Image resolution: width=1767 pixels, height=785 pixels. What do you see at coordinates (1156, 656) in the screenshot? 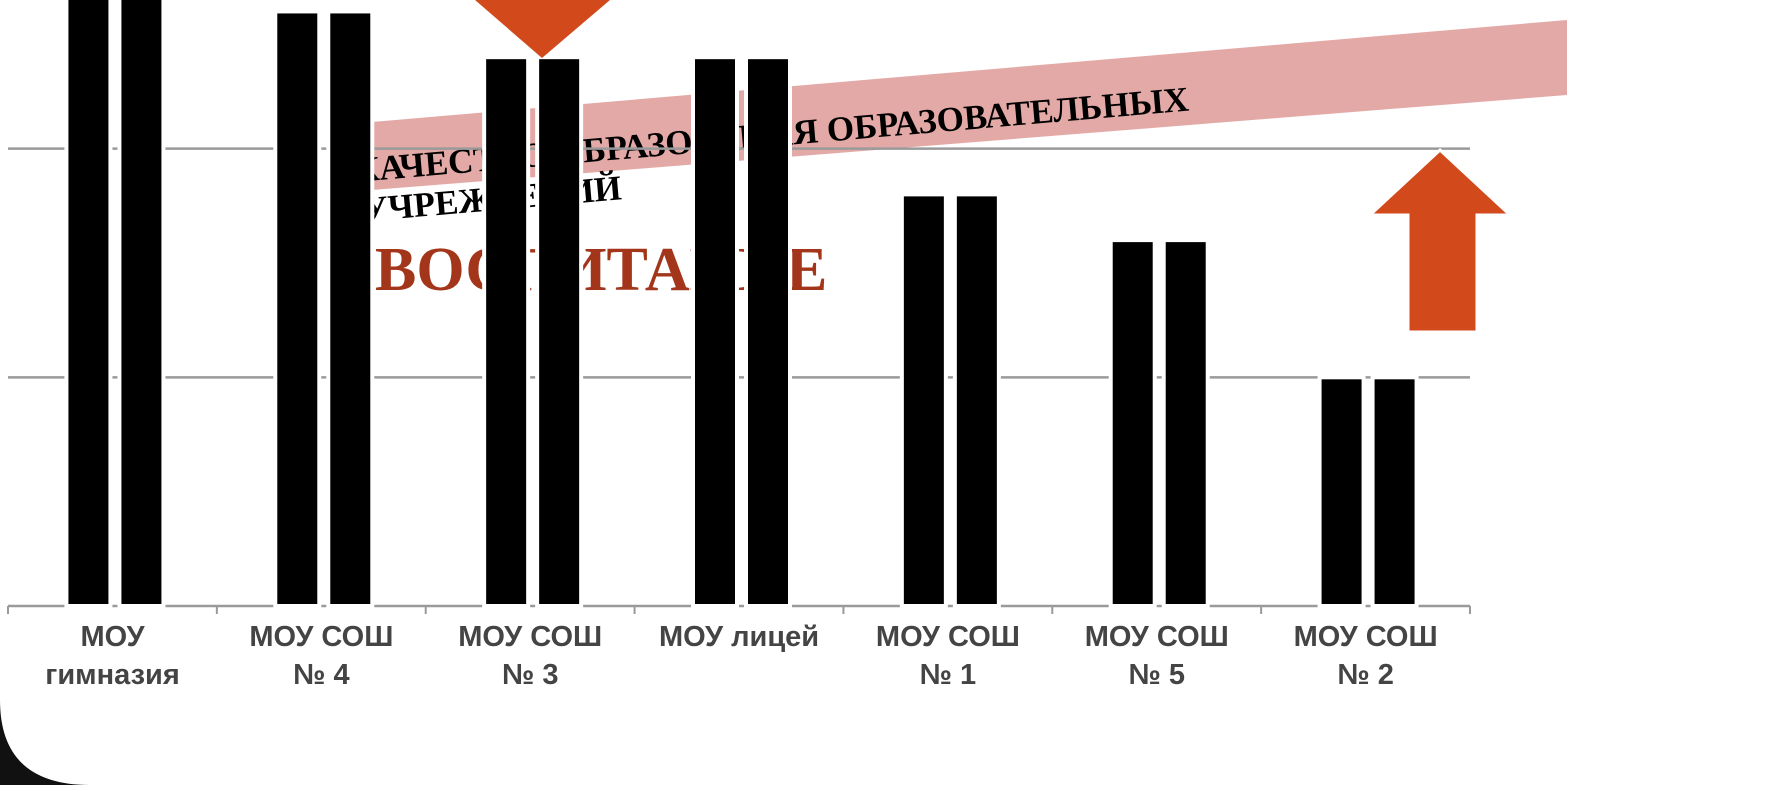
I see `x-tick-label: МОУ СОШ № 5` at bounding box center [1156, 656].